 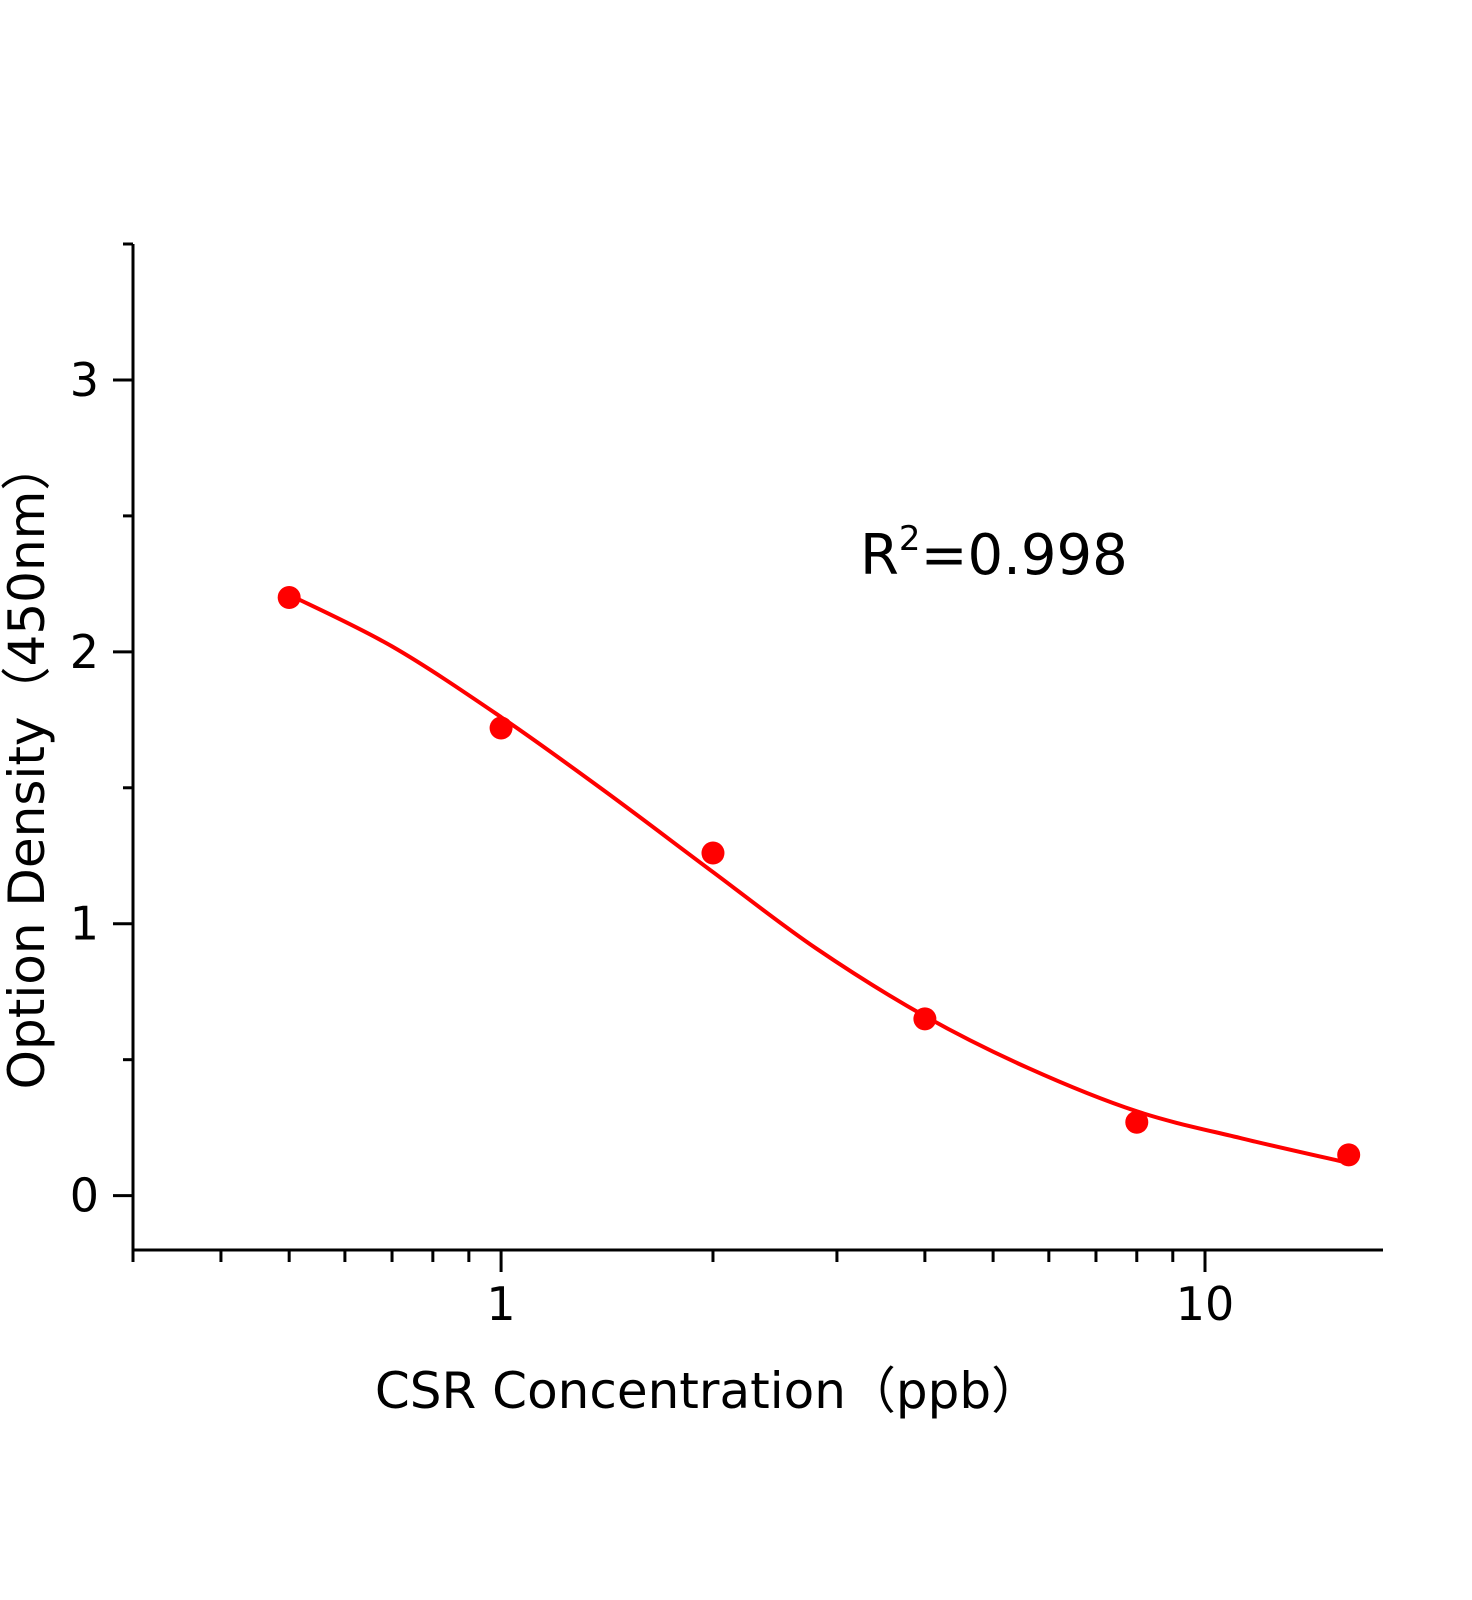 I want to click on x-tick-label: 10, so click(x=1205, y=1304).